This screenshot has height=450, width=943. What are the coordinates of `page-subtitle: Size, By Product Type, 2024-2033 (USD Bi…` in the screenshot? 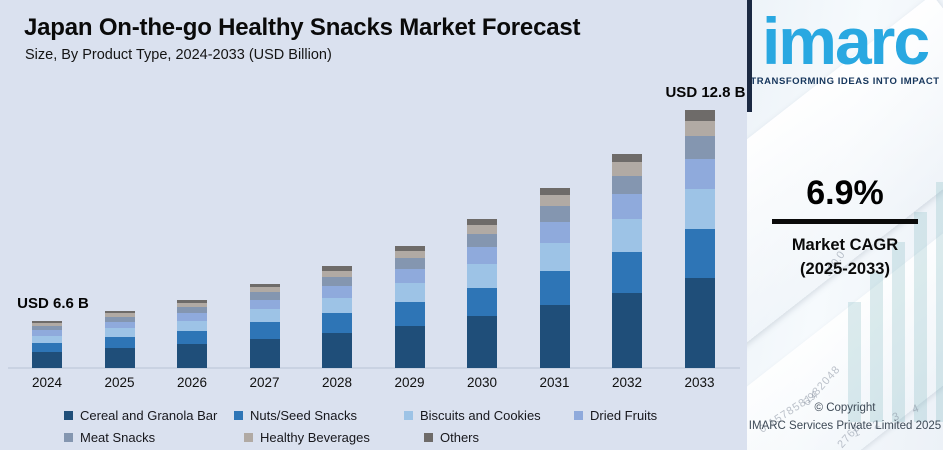 It's located at (178, 55).